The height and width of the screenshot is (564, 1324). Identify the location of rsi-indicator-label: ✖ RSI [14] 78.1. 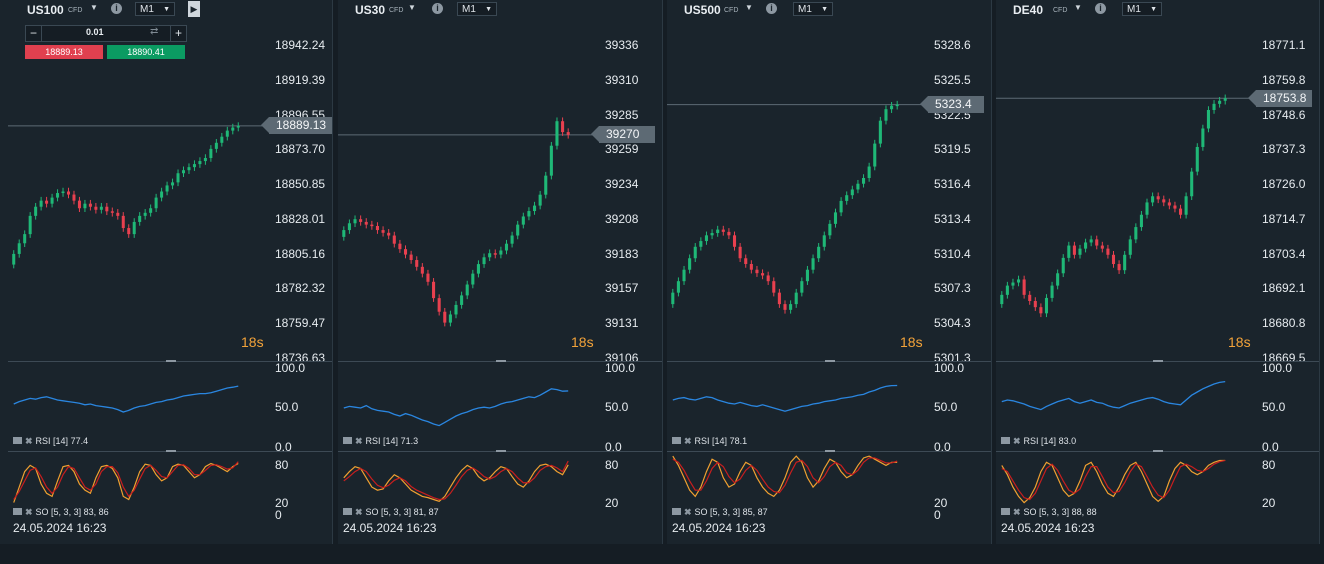
(709, 441).